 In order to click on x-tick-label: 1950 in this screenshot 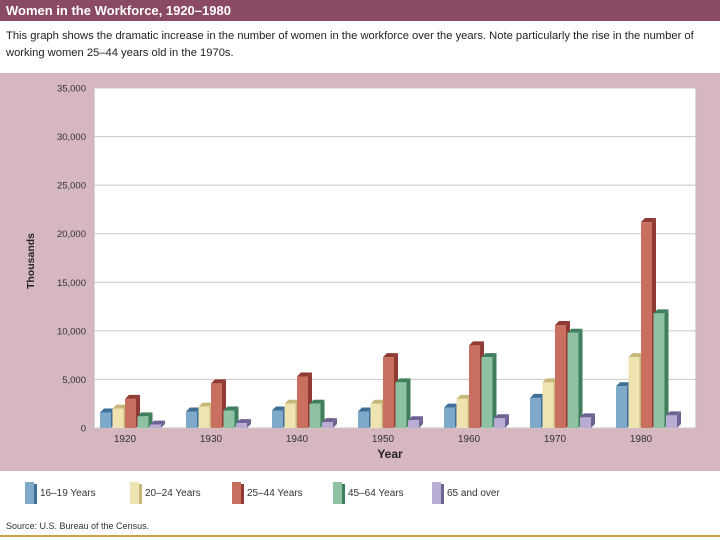, I will do `click(383, 439)`.